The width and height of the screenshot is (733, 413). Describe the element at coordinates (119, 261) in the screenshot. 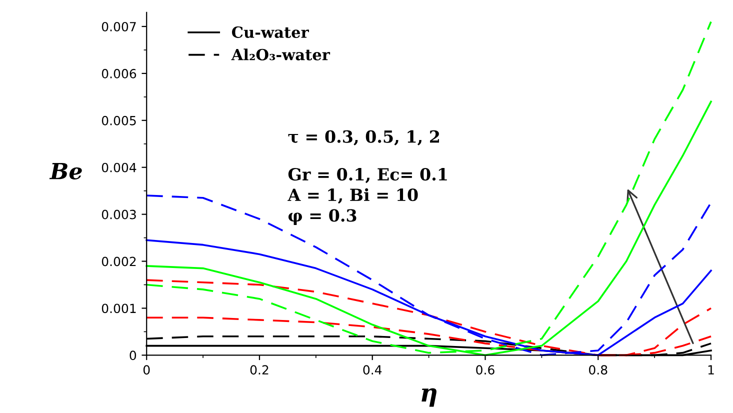

I see `y-tick-label: 0.002` at that location.